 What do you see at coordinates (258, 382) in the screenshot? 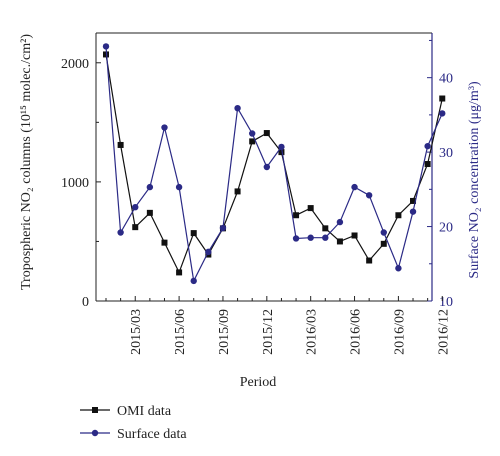
I see `x-axis-label: Period` at bounding box center [258, 382].